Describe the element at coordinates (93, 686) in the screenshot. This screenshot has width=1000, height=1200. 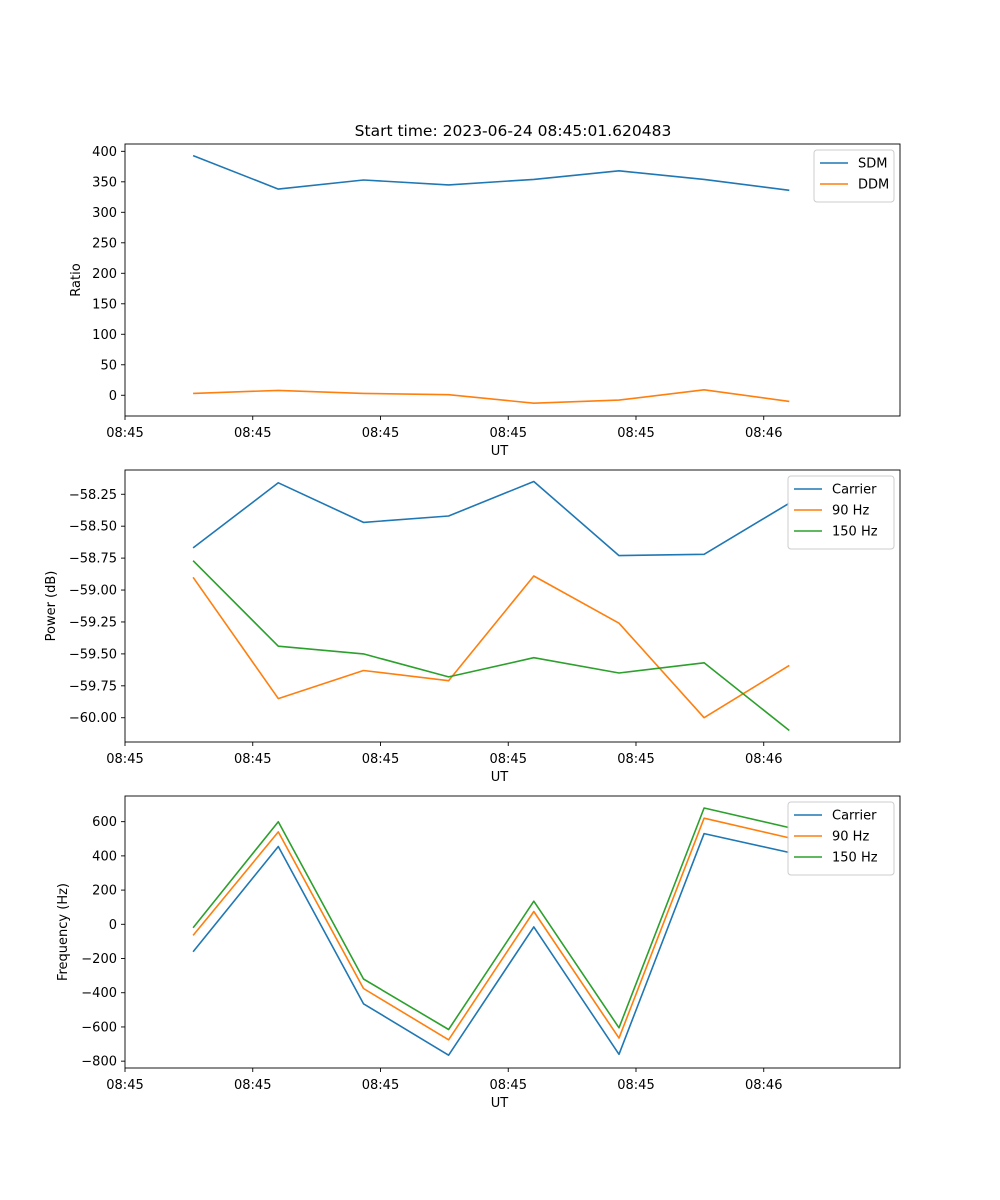
I see `y-tick-label: −59.75` at that location.